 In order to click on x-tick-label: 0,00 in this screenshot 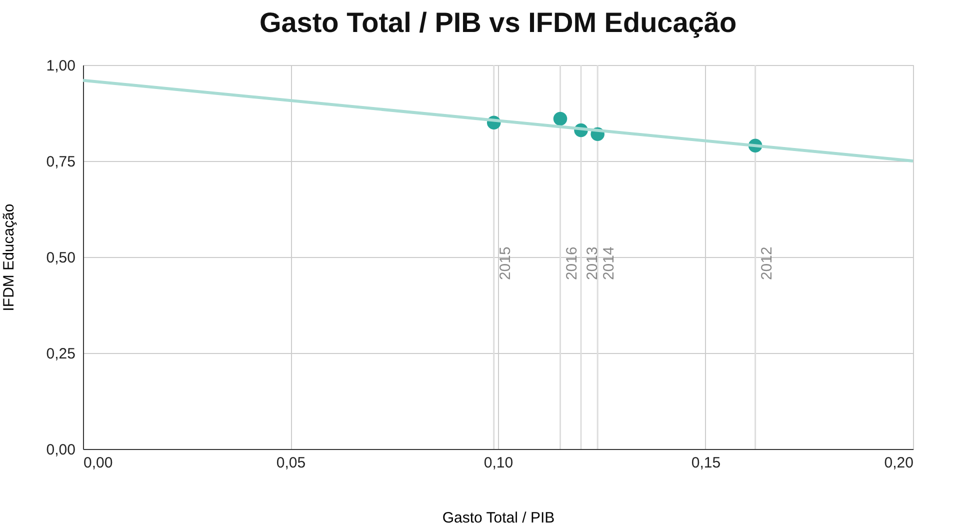, I will do `click(98, 463)`.